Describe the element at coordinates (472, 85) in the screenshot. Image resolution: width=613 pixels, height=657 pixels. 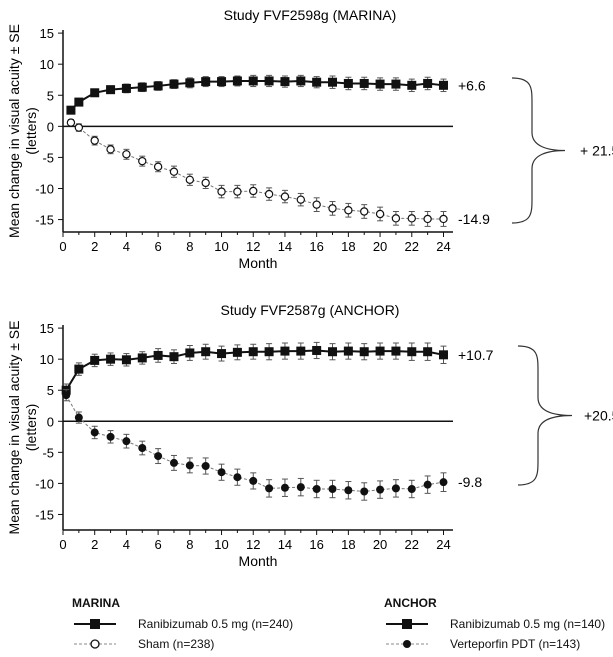
I see `end-value-label: +6.6` at that location.